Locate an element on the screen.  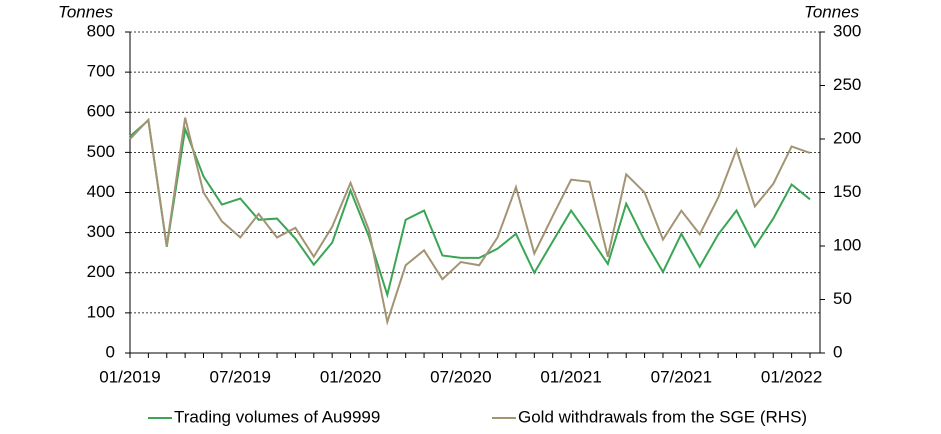
x-tick-label: 01/2019 is located at coordinates (129, 376).